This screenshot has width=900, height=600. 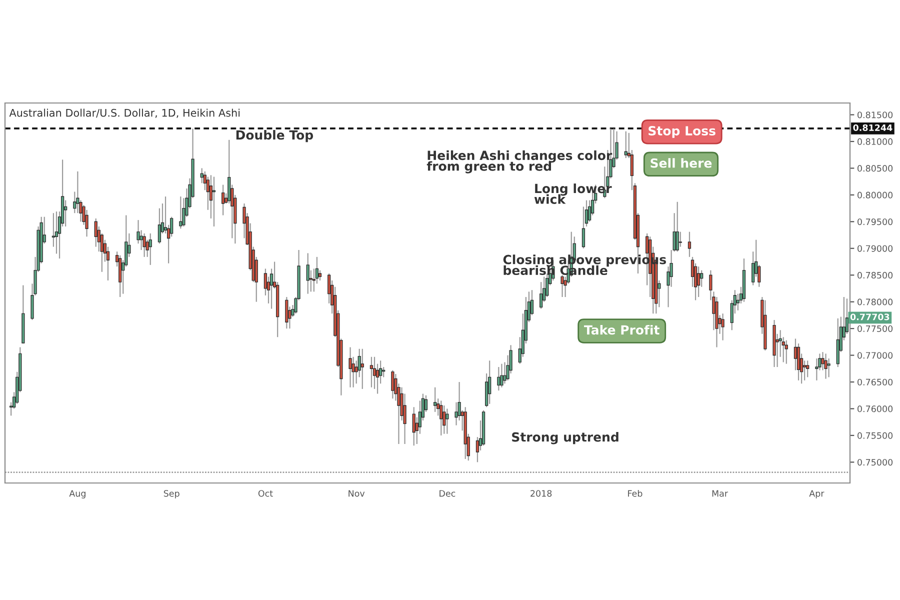 I want to click on x-tick-label: Aug, so click(x=77, y=494).